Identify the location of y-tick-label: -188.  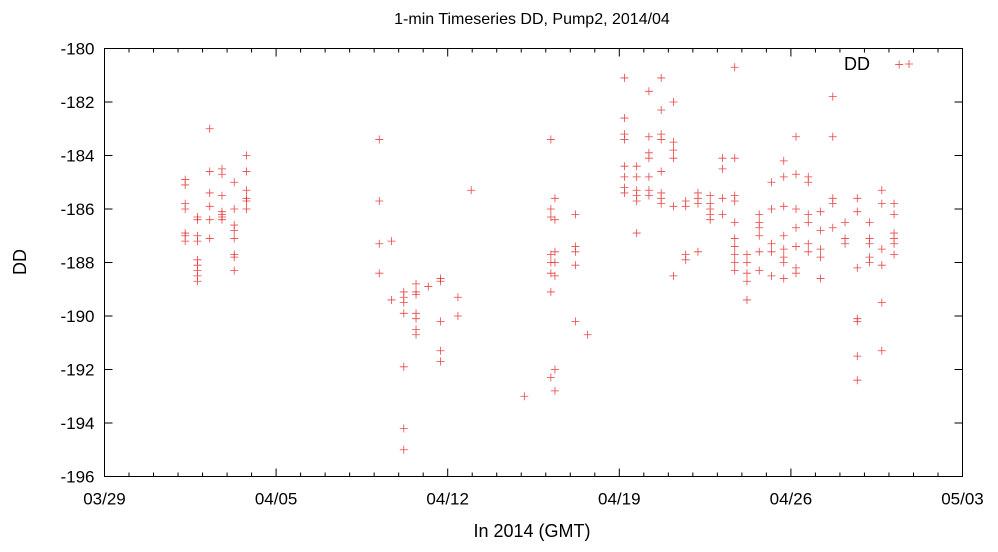
(77, 263).